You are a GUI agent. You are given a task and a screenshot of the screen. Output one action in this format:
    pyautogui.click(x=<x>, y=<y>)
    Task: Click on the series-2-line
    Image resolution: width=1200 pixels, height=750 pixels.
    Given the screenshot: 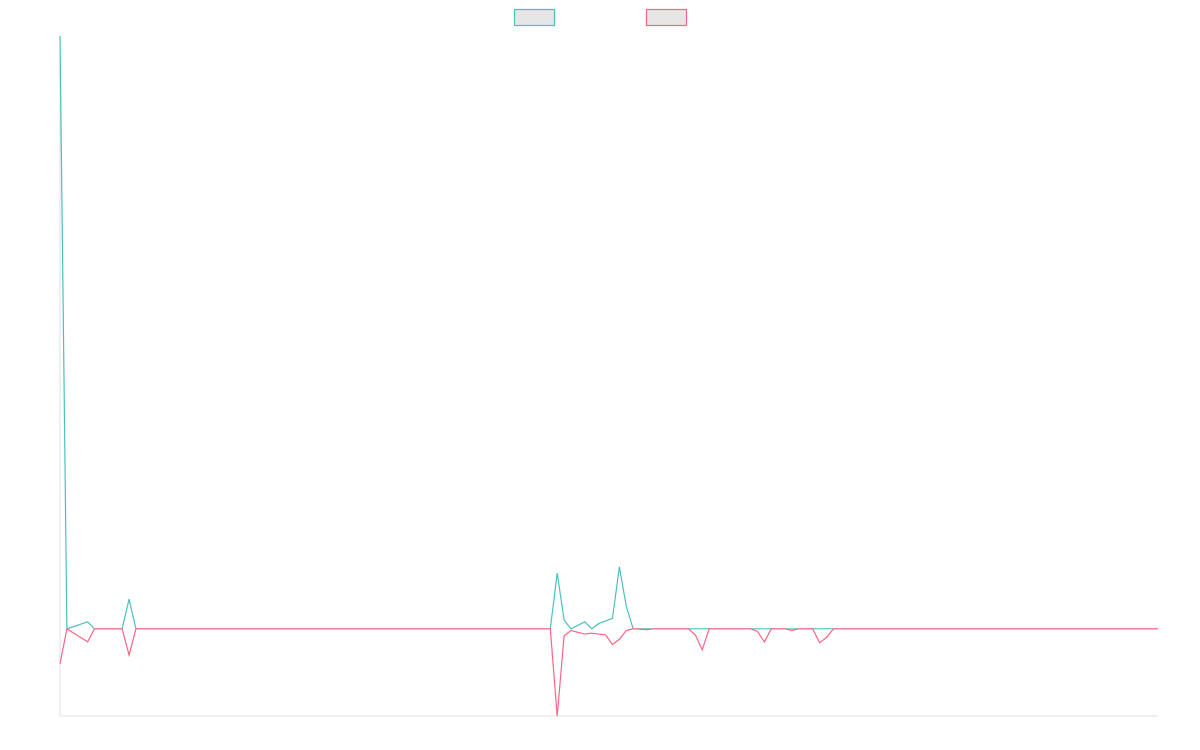 What is the action you would take?
    pyautogui.click(x=608, y=672)
    